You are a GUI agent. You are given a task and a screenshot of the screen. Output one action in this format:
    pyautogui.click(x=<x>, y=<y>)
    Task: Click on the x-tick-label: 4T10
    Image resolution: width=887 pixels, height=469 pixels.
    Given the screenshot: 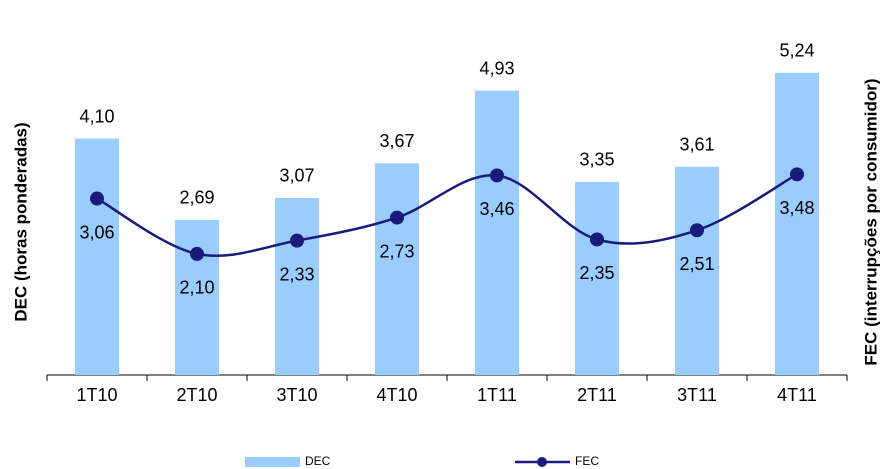 What is the action you would take?
    pyautogui.click(x=396, y=395)
    